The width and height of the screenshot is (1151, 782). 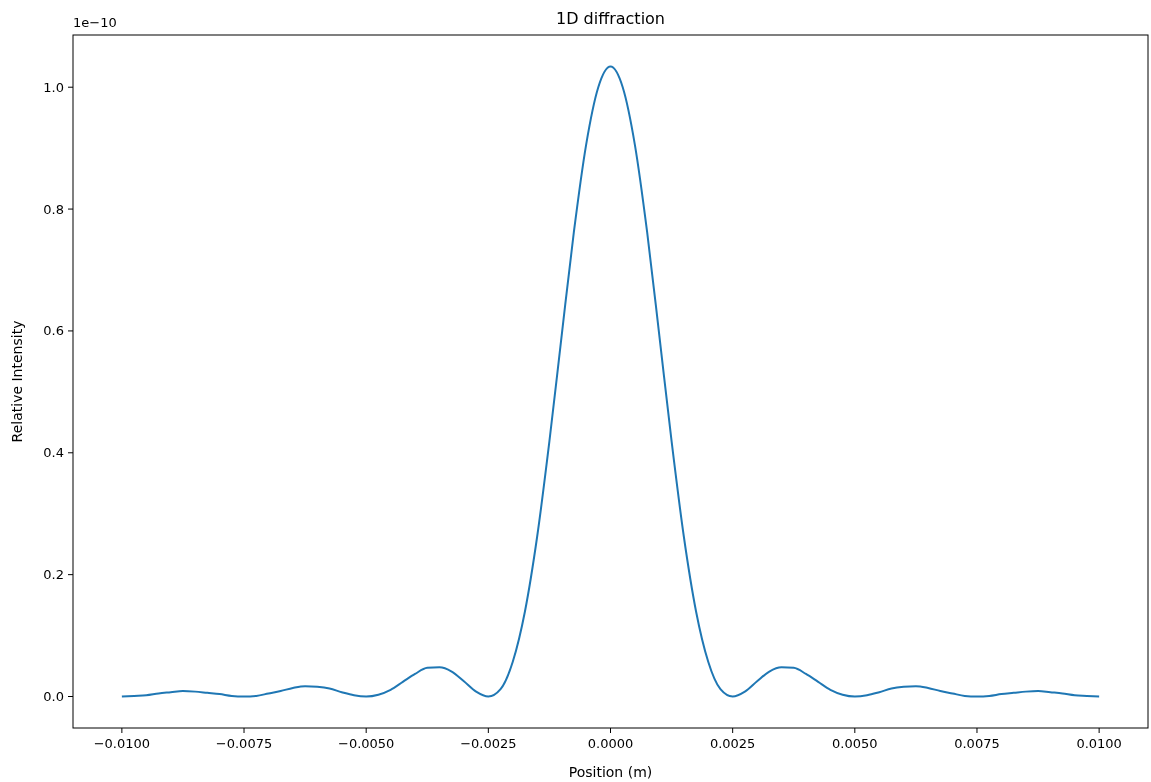 I want to click on x-tick-label: −0.0050, so click(x=366, y=743).